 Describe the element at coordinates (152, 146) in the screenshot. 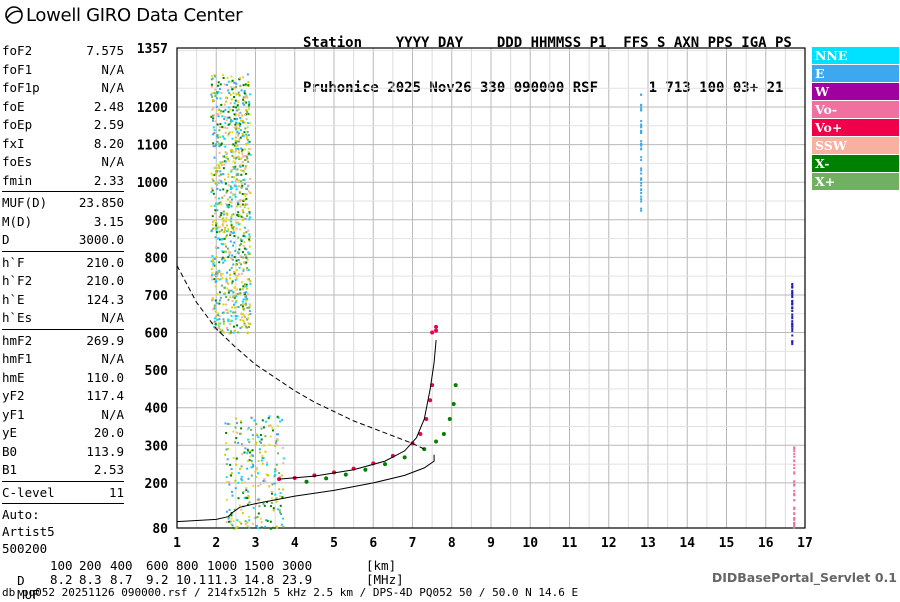

I see `y-tick-label: 1100` at that location.